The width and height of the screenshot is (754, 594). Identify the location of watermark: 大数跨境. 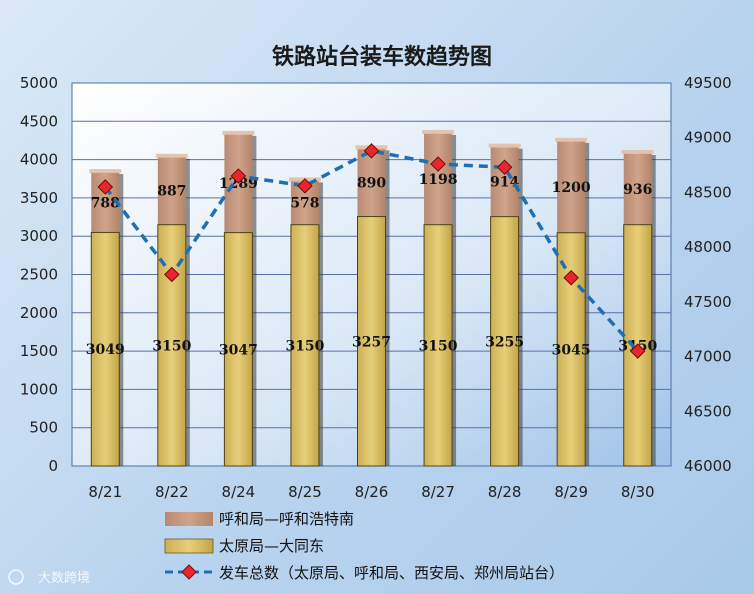
(49, 577).